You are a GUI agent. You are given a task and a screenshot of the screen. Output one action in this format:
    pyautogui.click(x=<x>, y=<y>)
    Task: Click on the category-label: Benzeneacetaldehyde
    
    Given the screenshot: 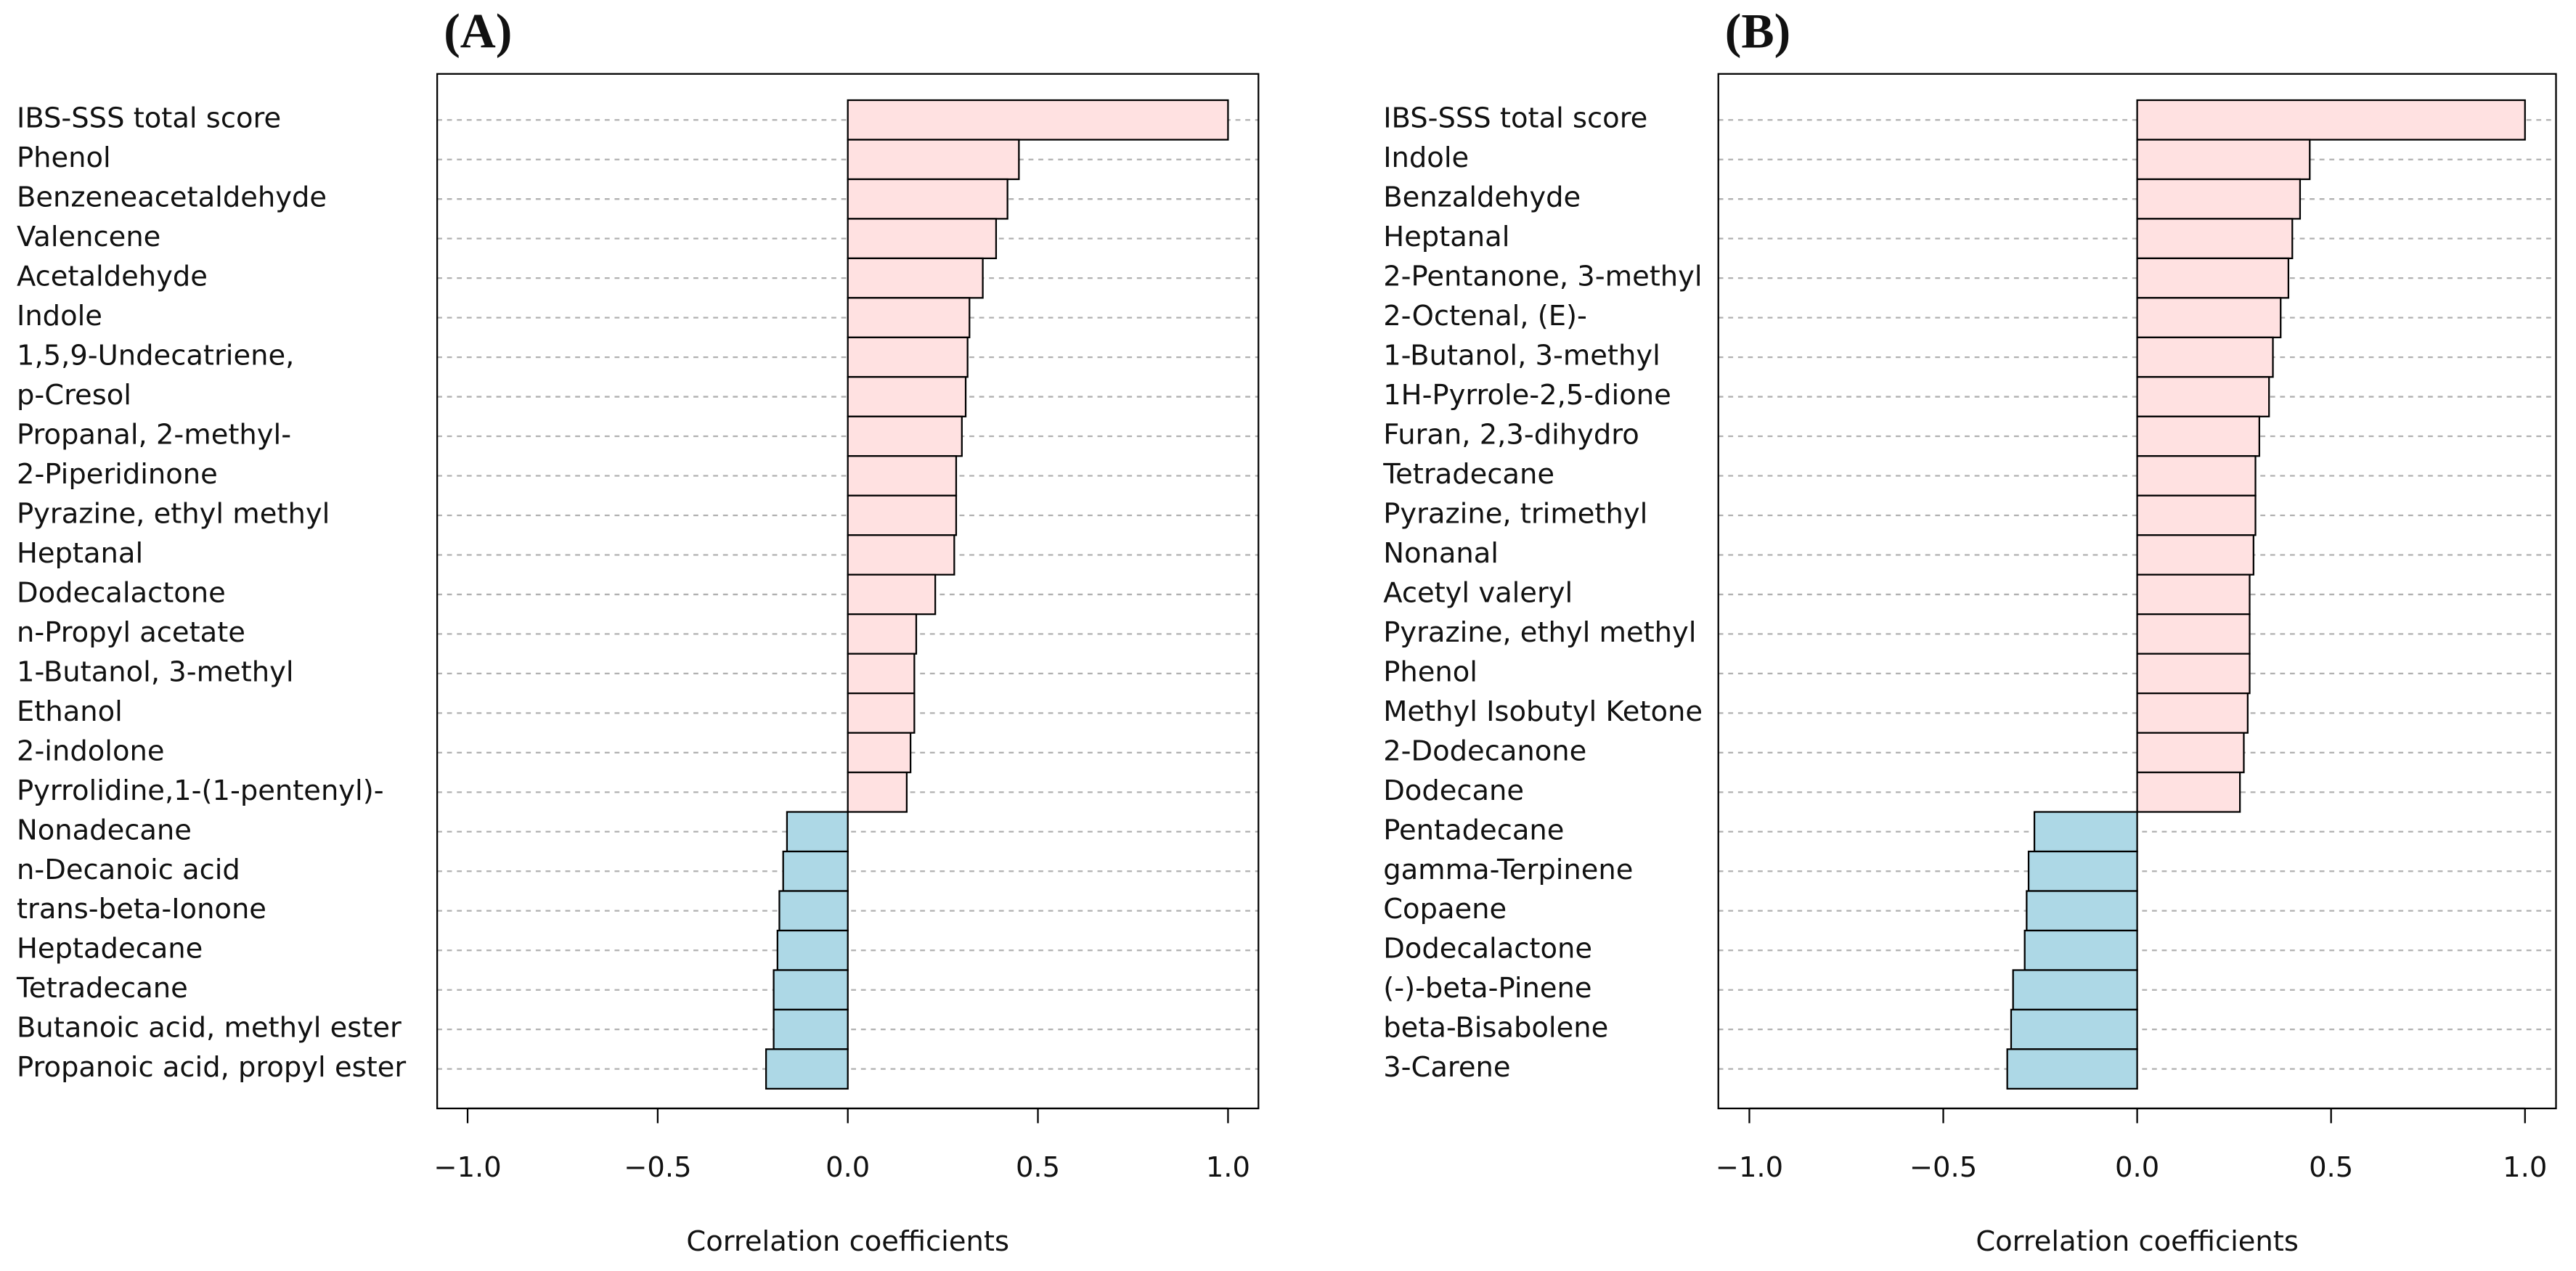 What is the action you would take?
    pyautogui.click(x=172, y=197)
    